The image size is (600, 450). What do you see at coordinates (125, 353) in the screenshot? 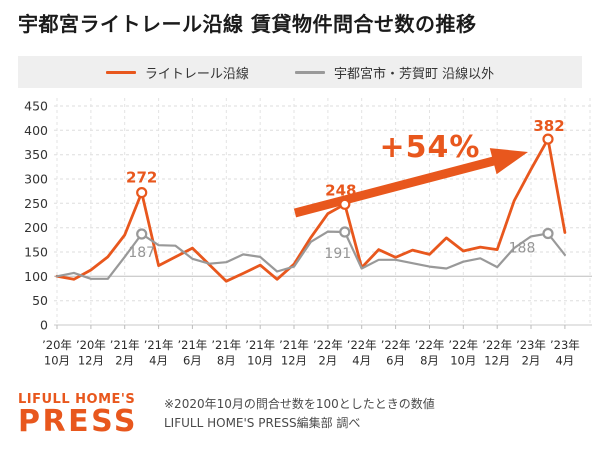
I see `x-axis-tick-label: ’21年 2月` at bounding box center [125, 353].